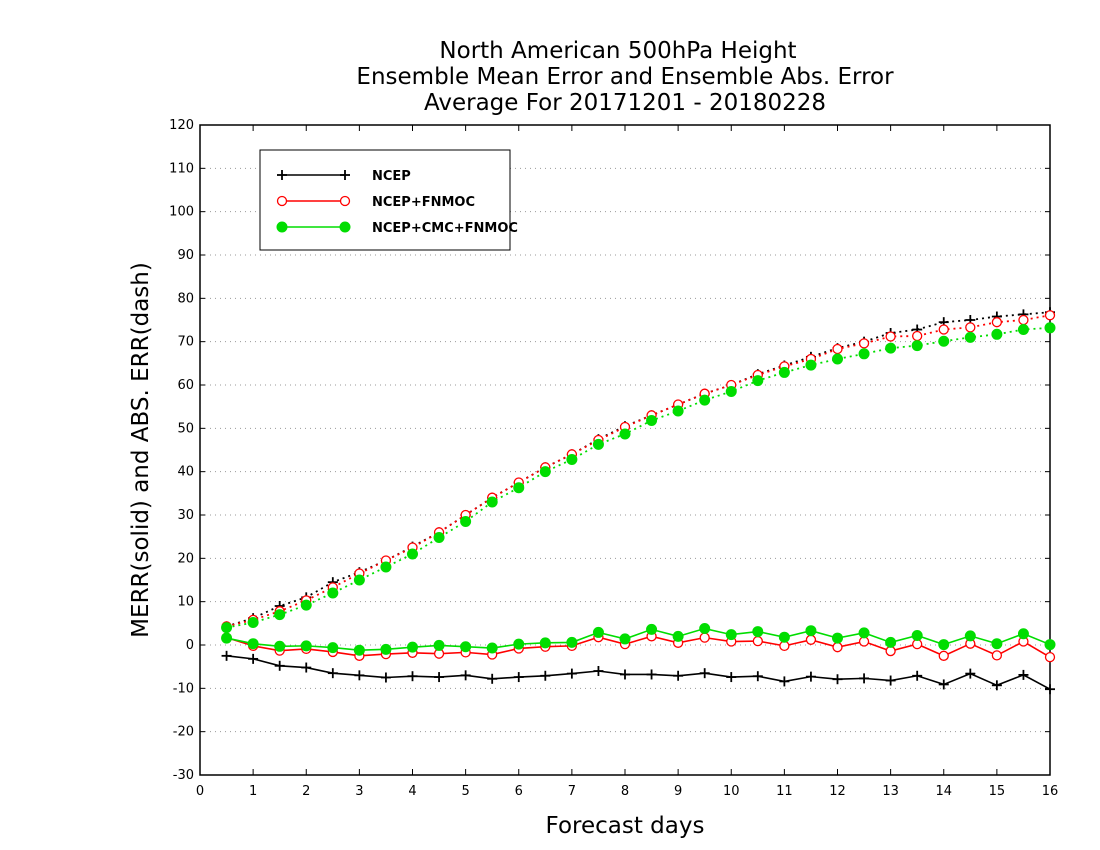  I want to click on x-tick-label: 4, so click(412, 791).